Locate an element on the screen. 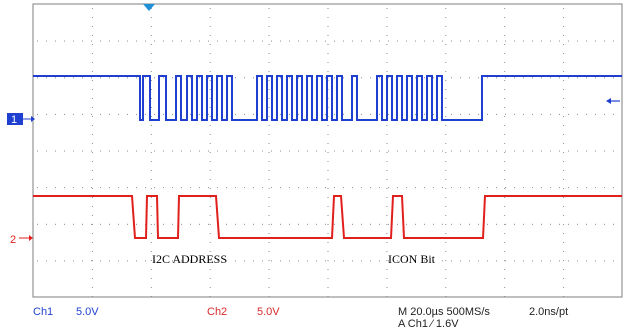  ch1-status-label: Ch1 is located at coordinates (43, 312).